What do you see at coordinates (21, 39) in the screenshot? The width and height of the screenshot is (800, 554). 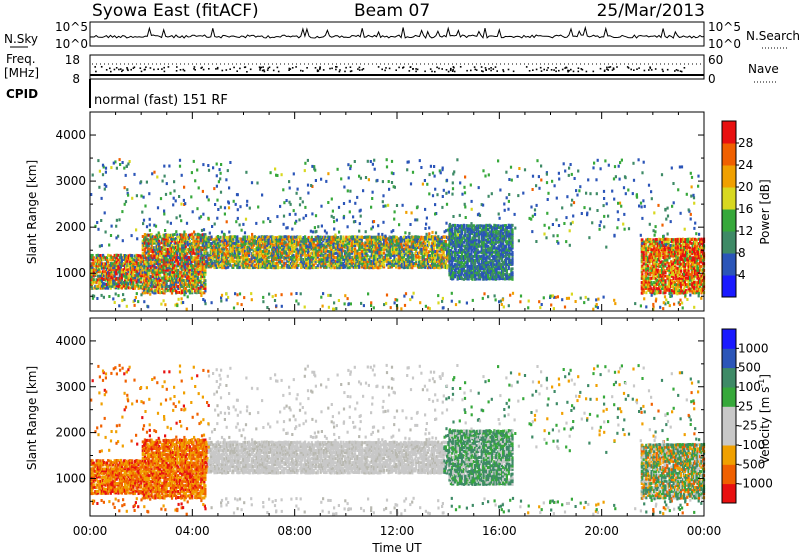 I see `nsky-label: N.Sky` at bounding box center [21, 39].